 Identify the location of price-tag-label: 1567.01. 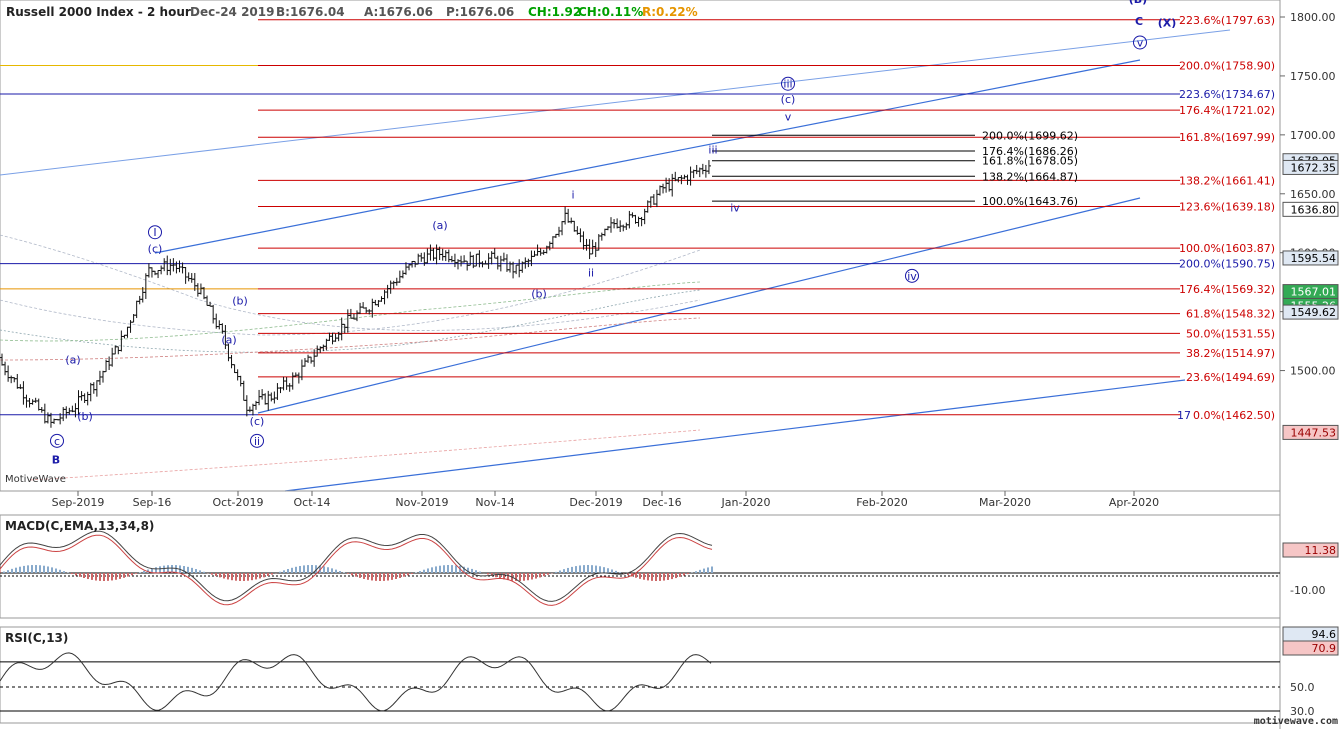
(1314, 292).